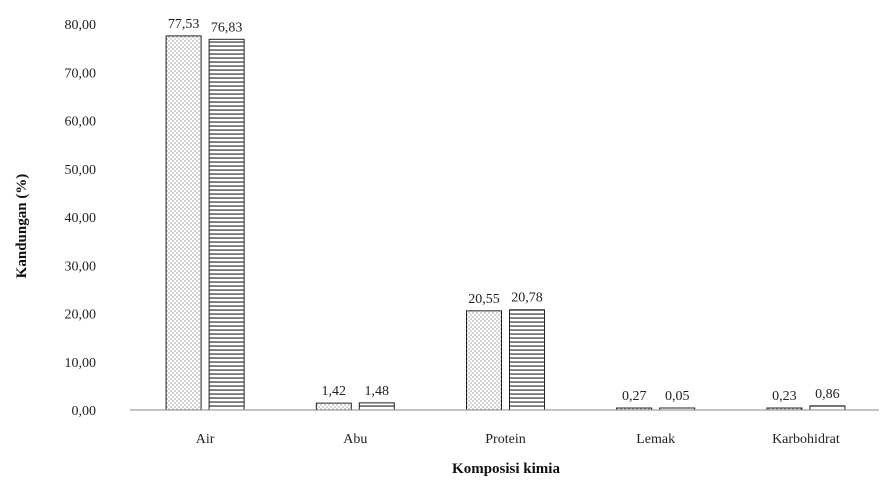 The width and height of the screenshot is (881, 484). I want to click on data-label: 20,55, so click(484, 299).